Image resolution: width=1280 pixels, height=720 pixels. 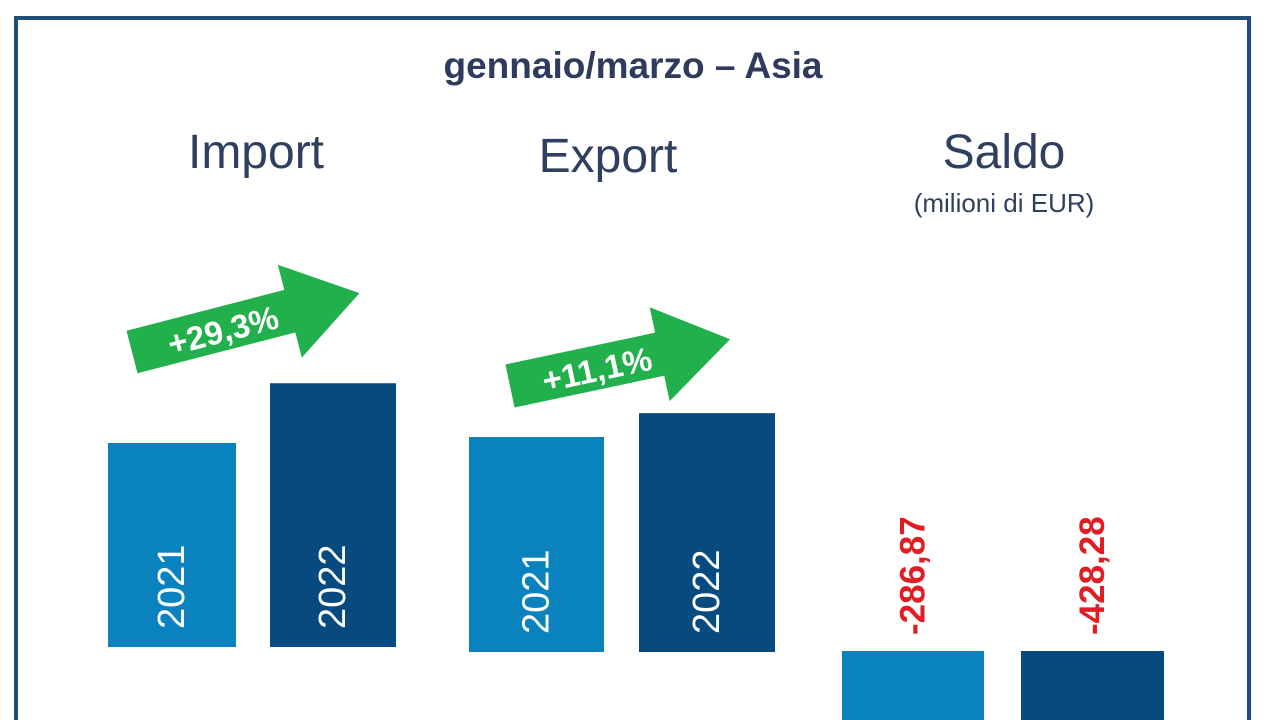 I want to click on import-bar-2021, so click(x=172, y=545).